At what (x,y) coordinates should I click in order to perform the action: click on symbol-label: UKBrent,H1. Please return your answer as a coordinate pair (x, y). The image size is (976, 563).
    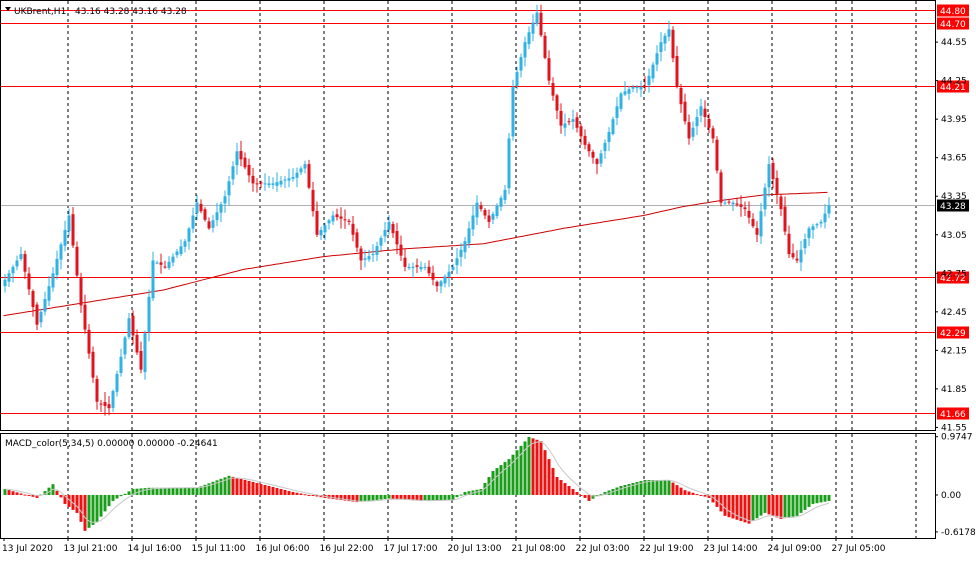
    Looking at the image, I should click on (40, 12).